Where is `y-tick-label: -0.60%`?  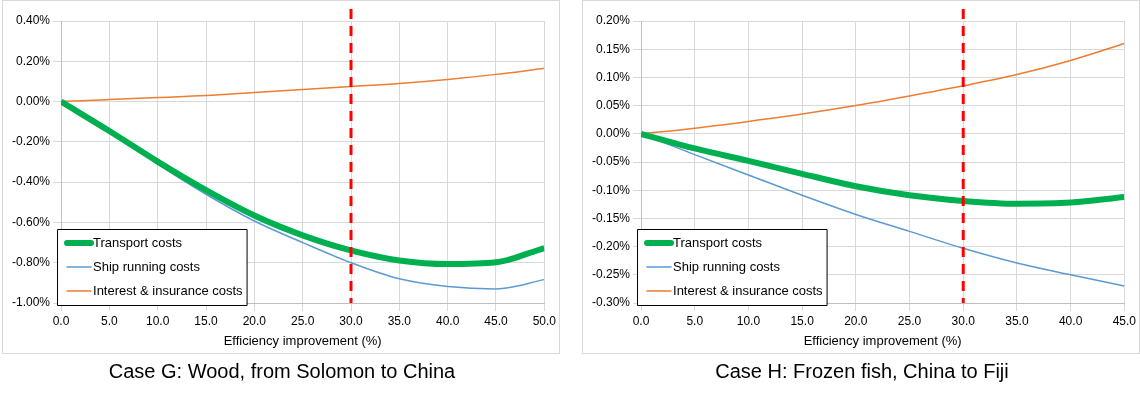
y-tick-label: -0.60% is located at coordinates (31, 221).